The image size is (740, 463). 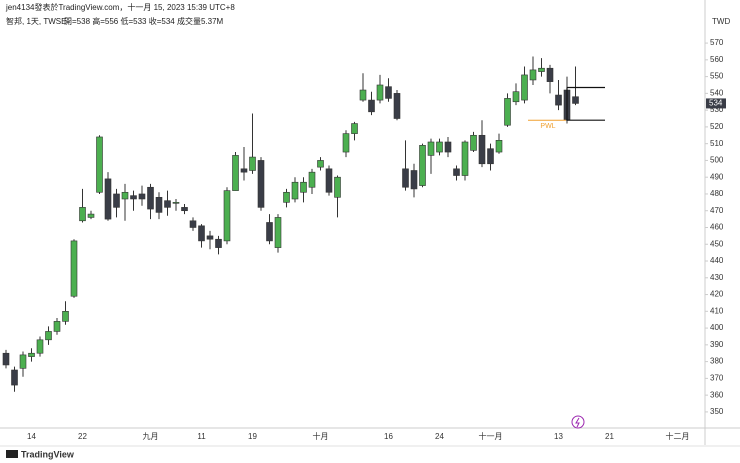 What do you see at coordinates (717, 76) in the screenshot?
I see `y-tick-label: 550` at bounding box center [717, 76].